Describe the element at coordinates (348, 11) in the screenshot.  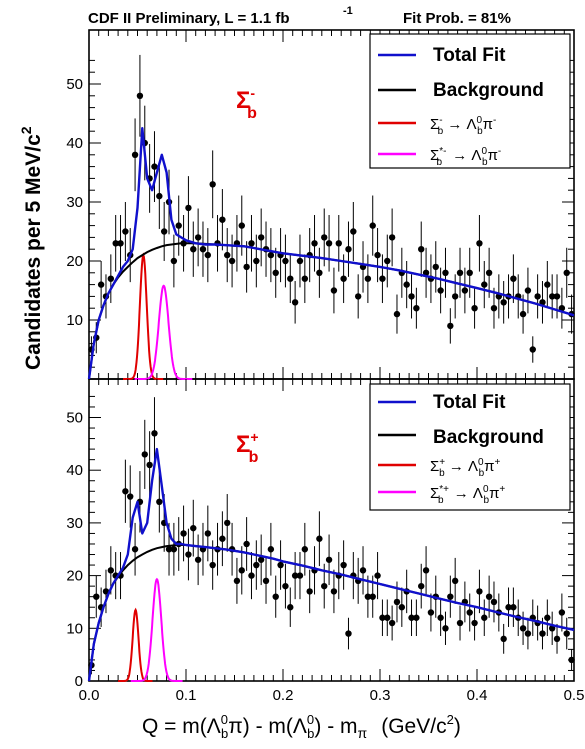
I see `header-left-superscript: -1` at that location.